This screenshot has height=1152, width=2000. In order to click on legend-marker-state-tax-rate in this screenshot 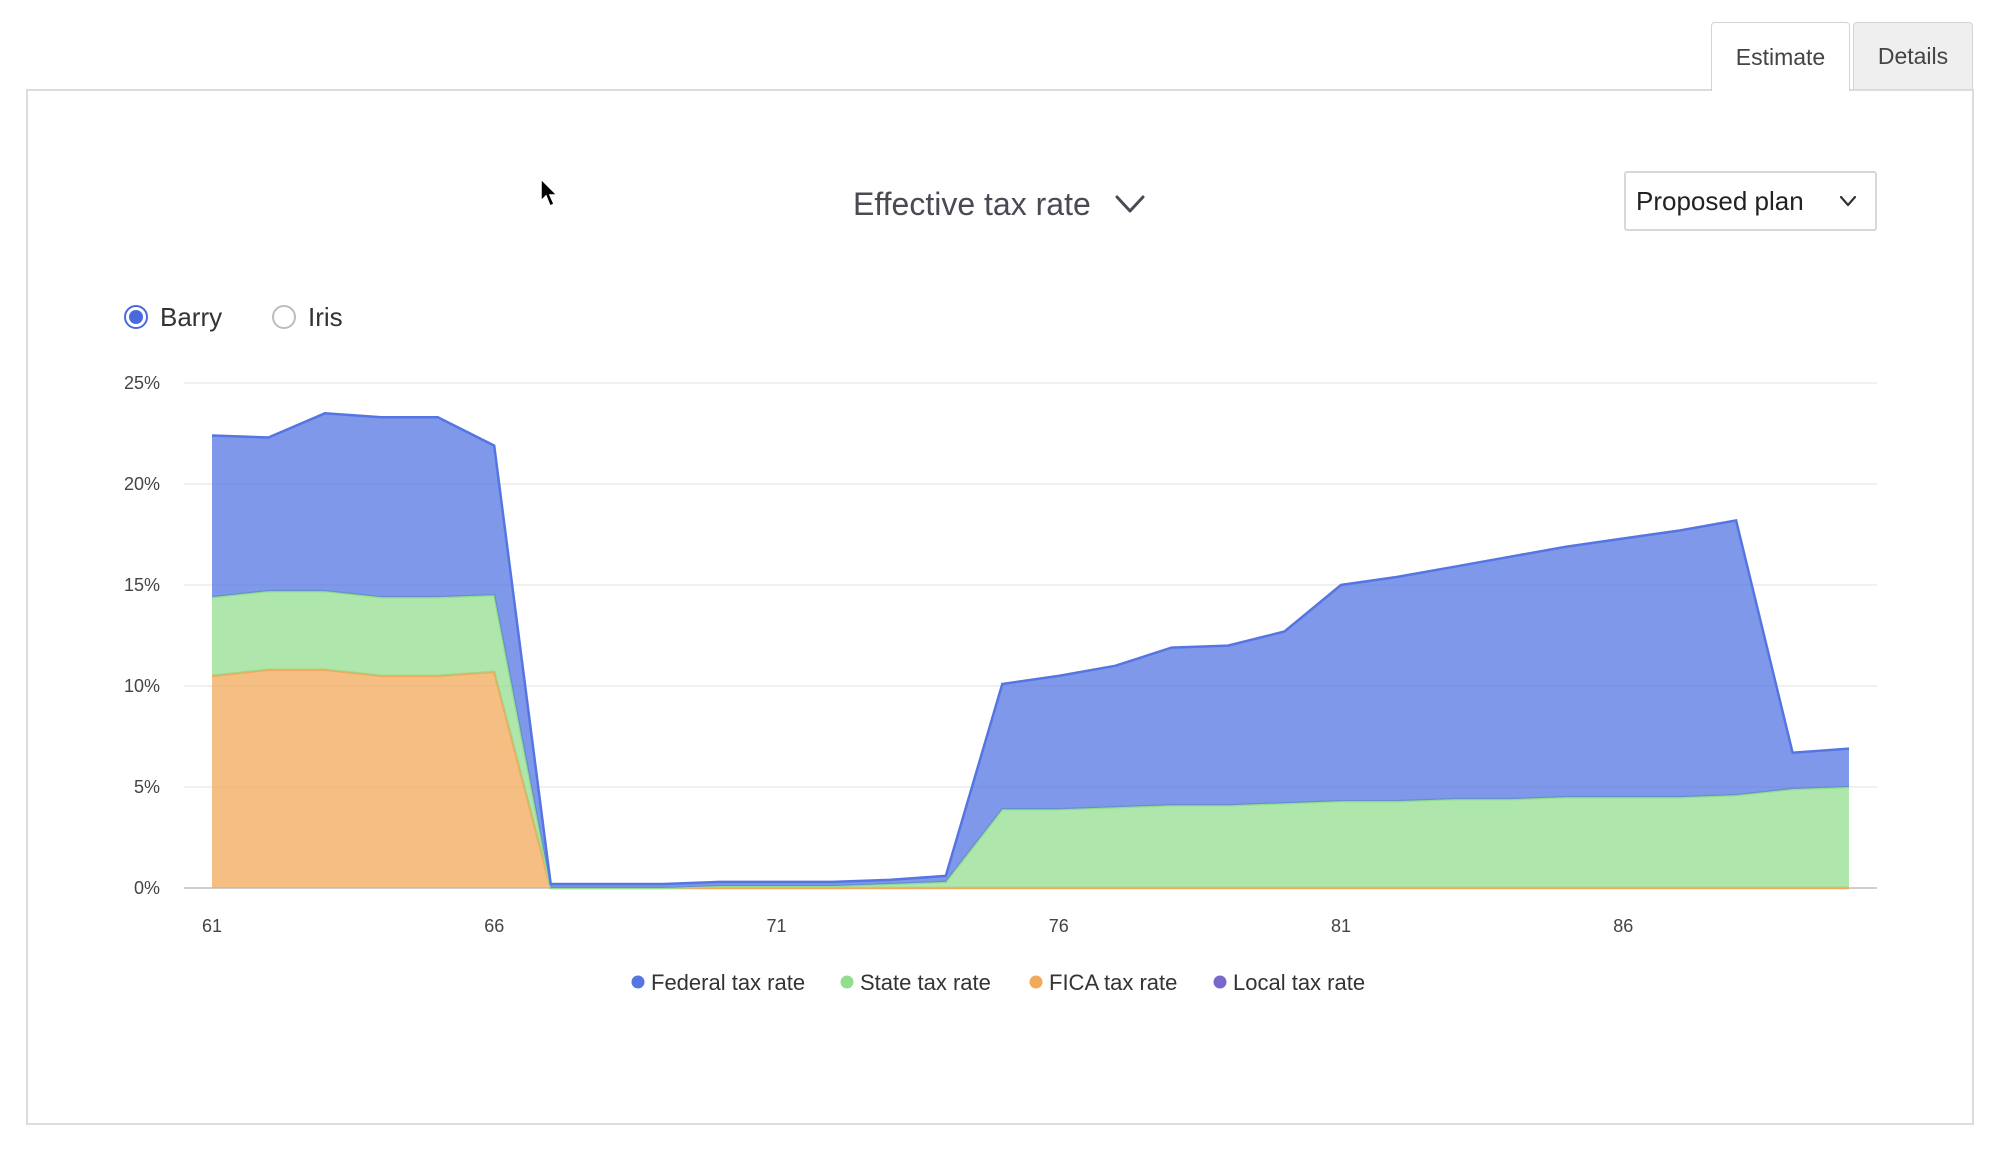, I will do `click(847, 982)`.